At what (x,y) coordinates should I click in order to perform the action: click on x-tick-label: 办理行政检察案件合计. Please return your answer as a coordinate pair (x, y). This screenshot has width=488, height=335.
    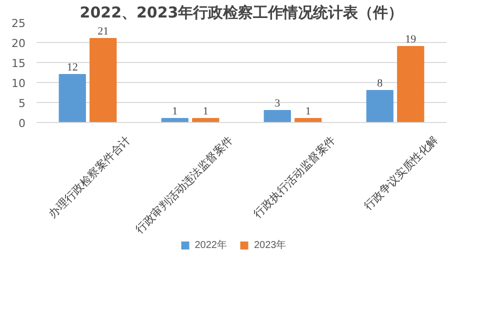
    Looking at the image, I should click on (90, 177).